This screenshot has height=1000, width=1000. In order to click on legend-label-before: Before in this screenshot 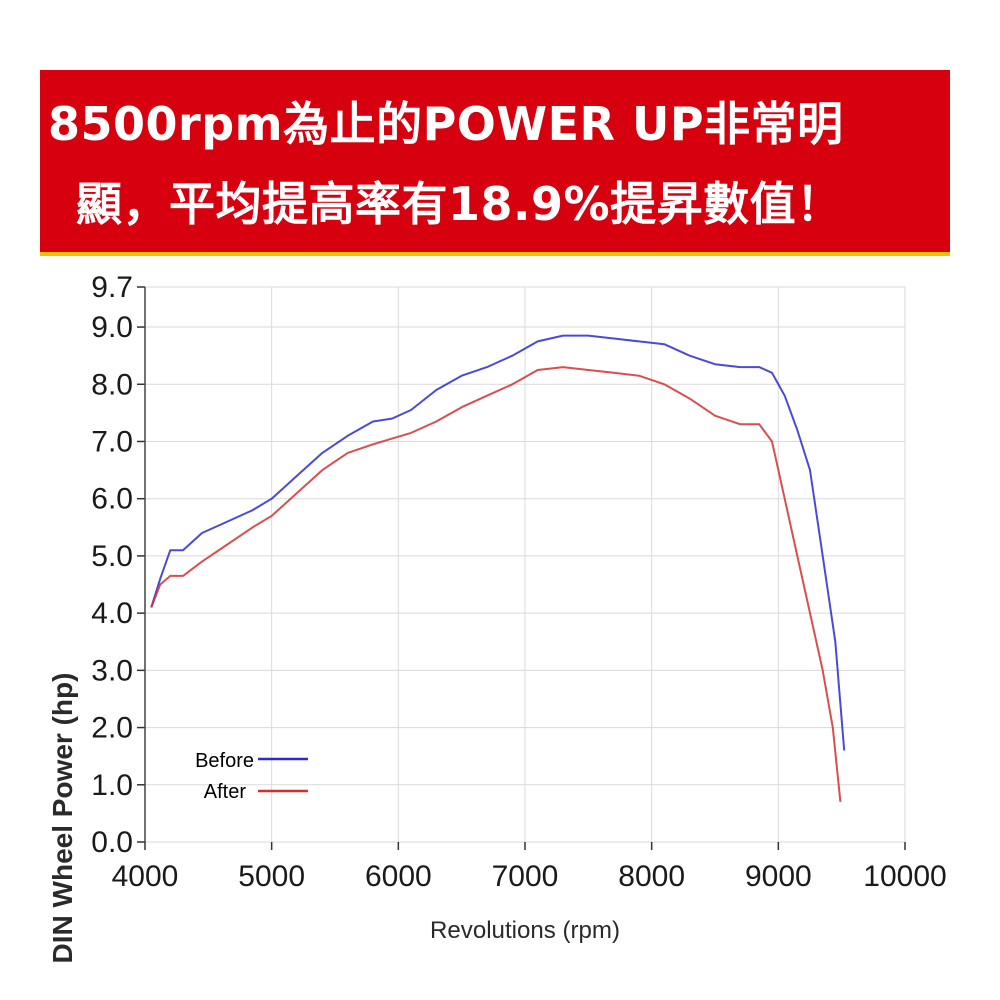, I will do `click(224, 761)`.